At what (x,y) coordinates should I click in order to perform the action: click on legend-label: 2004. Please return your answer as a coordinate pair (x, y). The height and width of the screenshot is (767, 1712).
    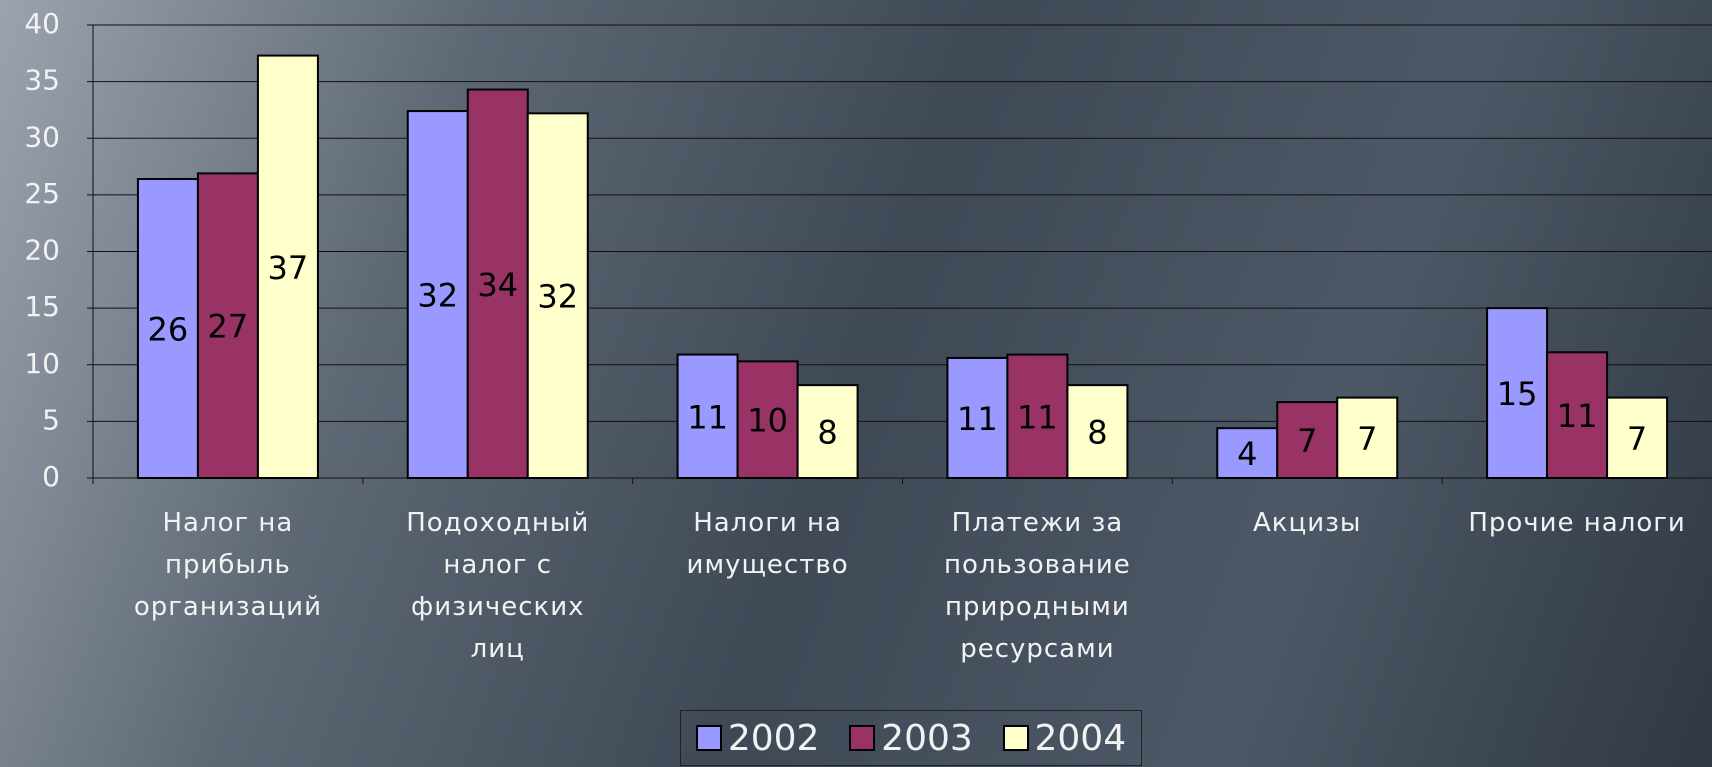
    Looking at the image, I should click on (1080, 738).